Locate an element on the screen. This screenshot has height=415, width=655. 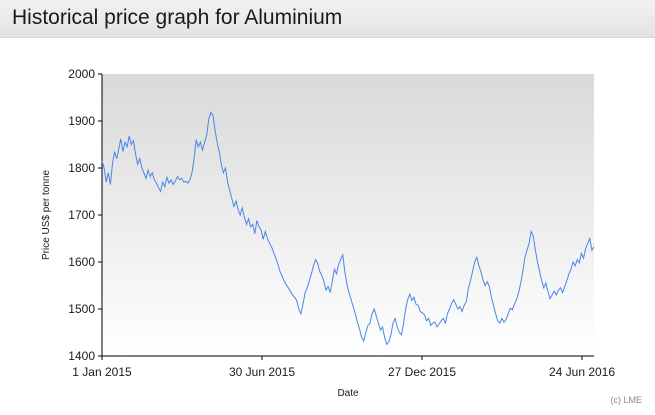
y-tick-label: 2000 is located at coordinates (81, 74).